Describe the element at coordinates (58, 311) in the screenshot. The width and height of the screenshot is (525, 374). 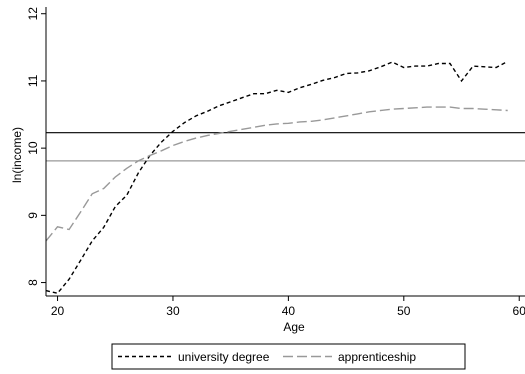
I see `x-tick-label: 20` at that location.